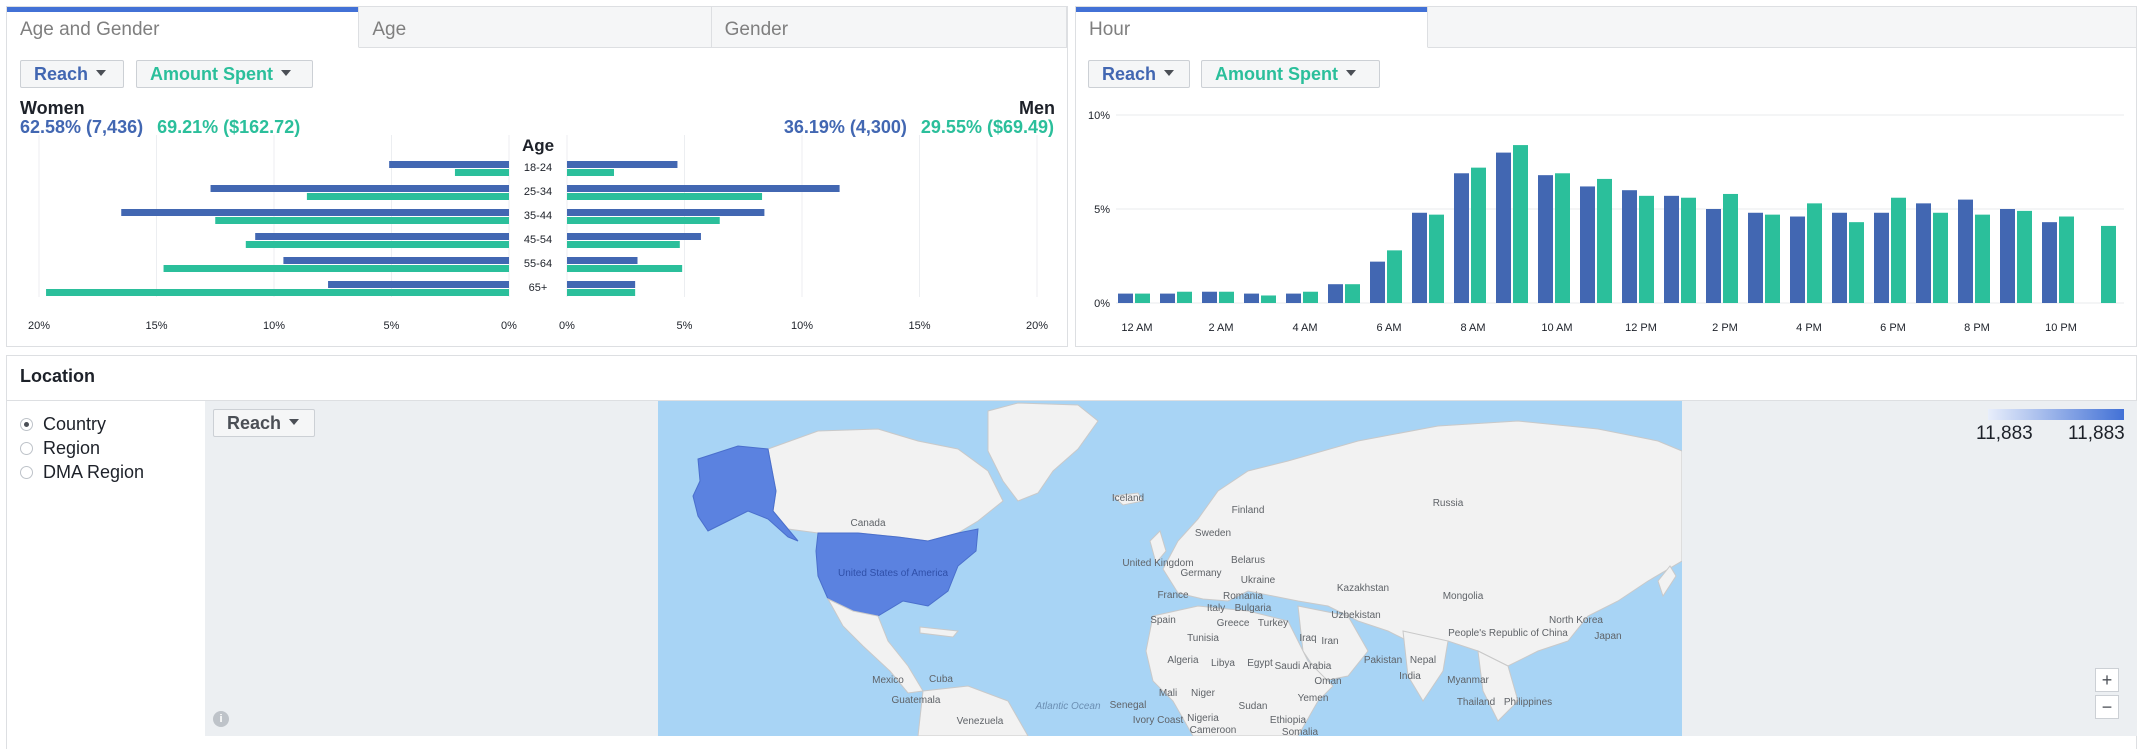  What do you see at coordinates (264, 423) in the screenshot?
I see `location-reach-dropdown: Reach` at bounding box center [264, 423].